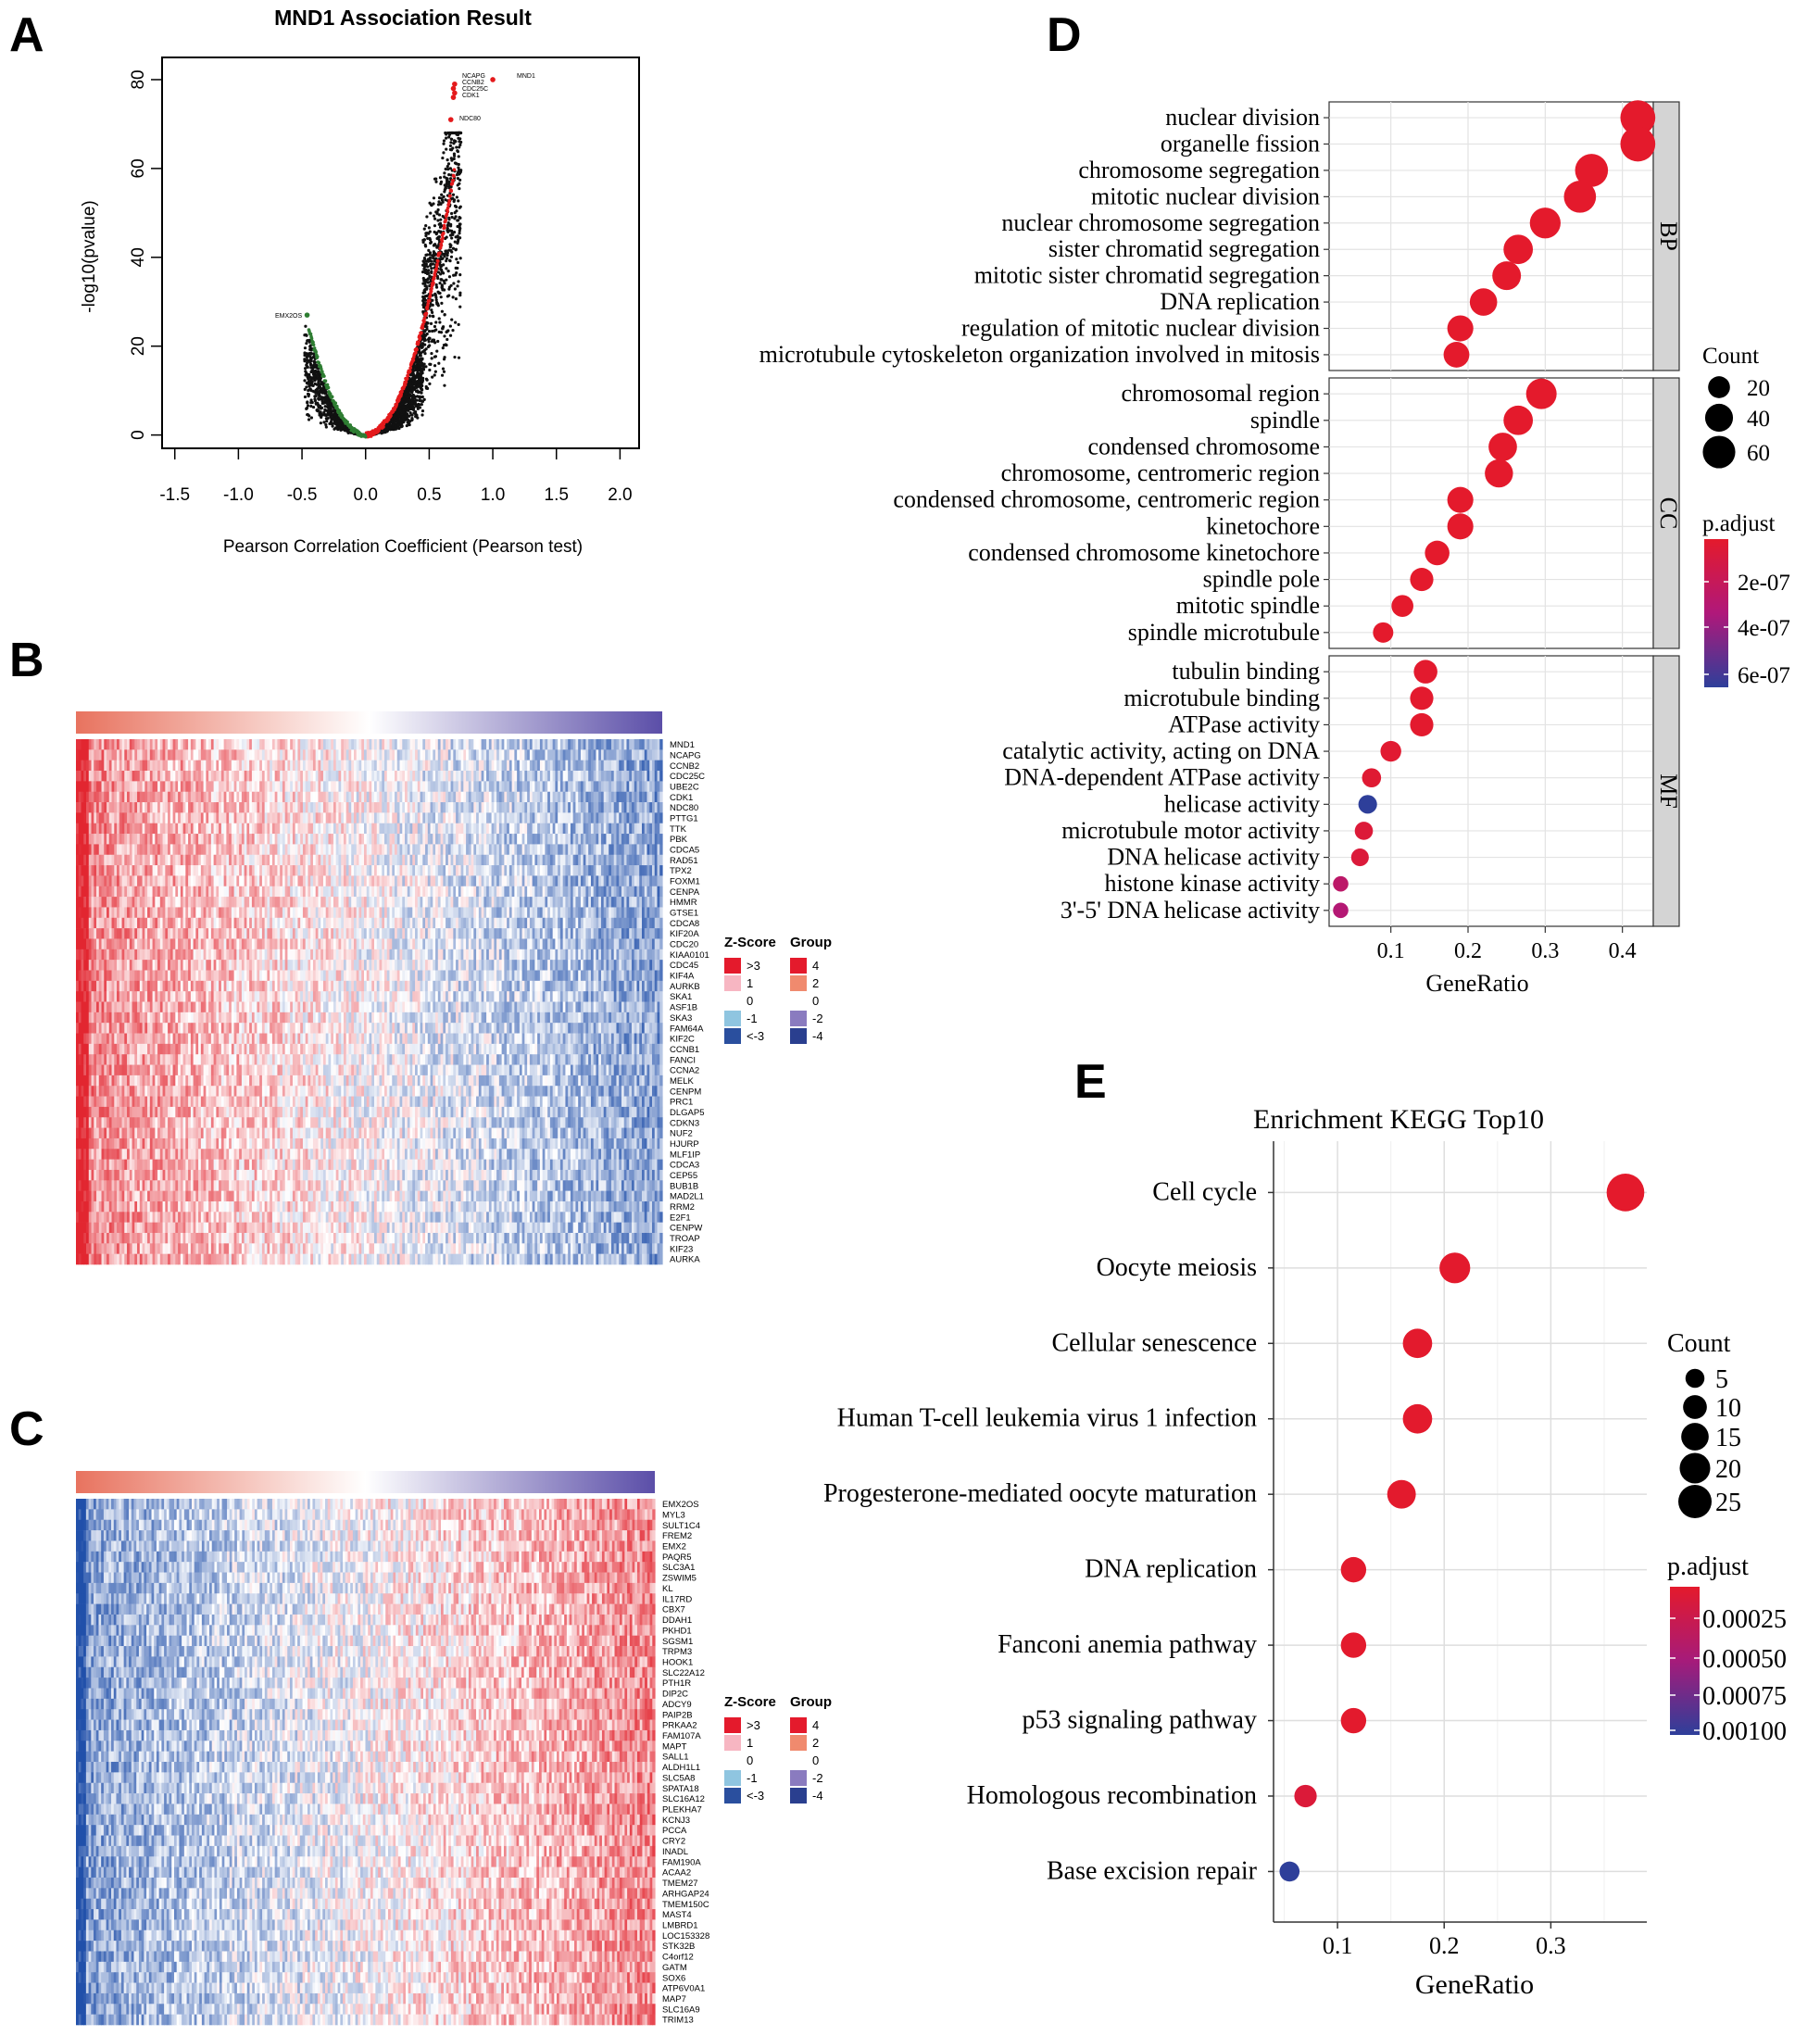 The width and height of the screenshot is (1820, 2036). Describe the element at coordinates (138, 79) in the screenshot. I see `panel-a-ytick-label: 80` at that location.